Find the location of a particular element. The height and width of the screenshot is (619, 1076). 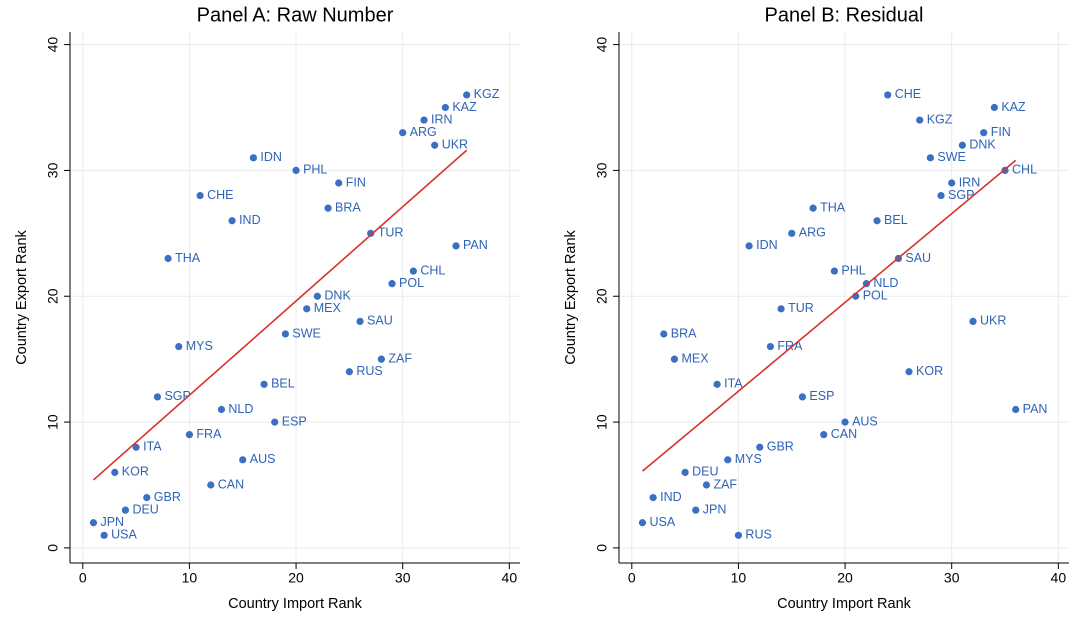

point-label: CAN is located at coordinates (844, 434).